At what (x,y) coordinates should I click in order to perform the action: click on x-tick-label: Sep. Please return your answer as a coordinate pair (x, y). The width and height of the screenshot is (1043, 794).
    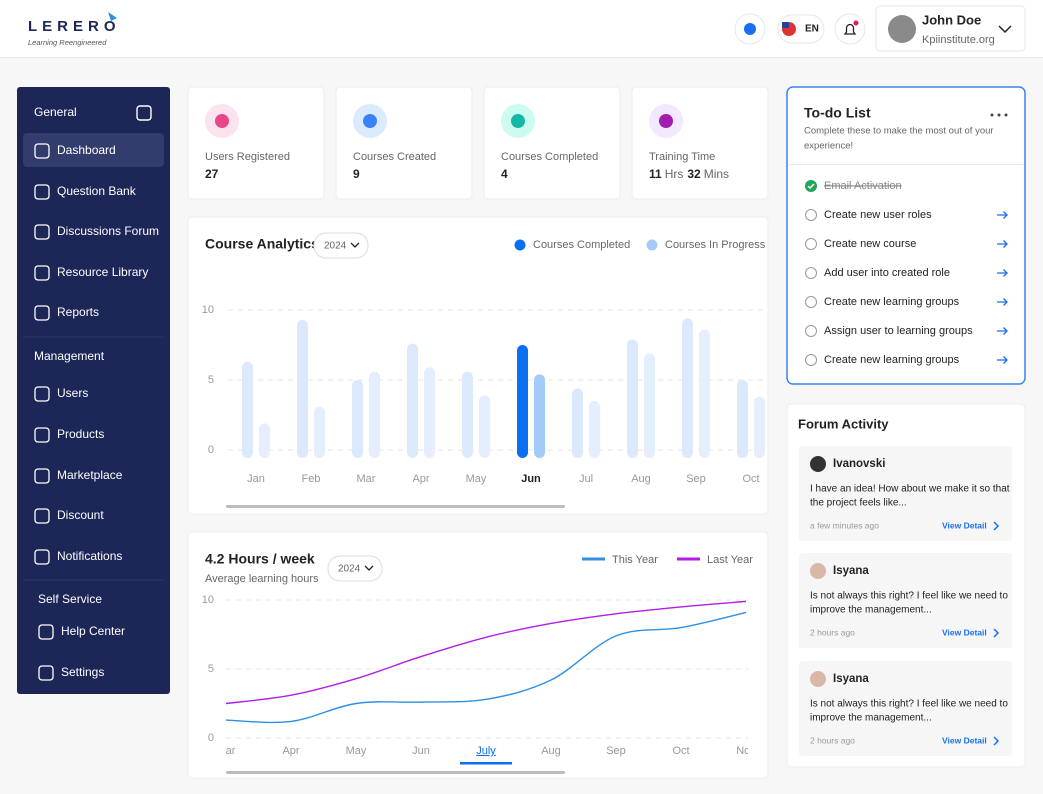
    Looking at the image, I should click on (696, 479).